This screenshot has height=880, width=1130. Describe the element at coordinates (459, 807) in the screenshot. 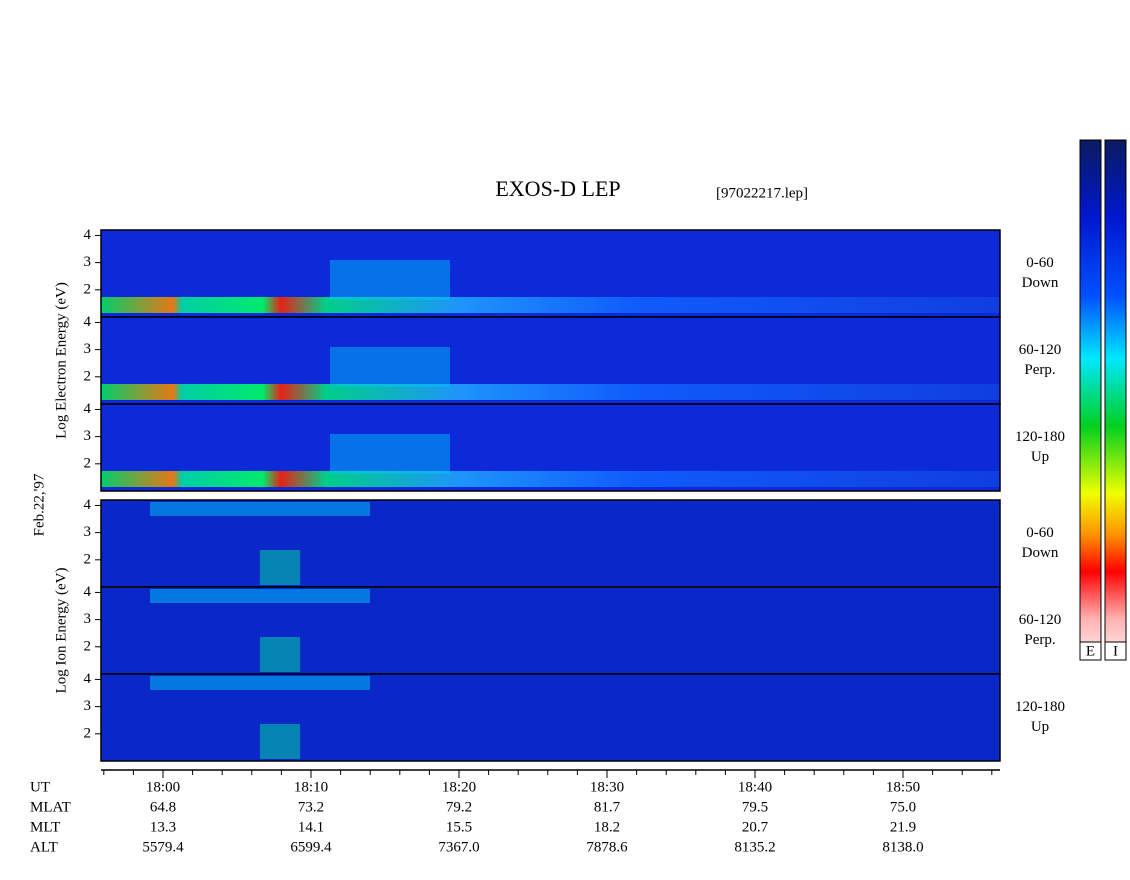

I see `ephemeris-value: 79.2` at that location.